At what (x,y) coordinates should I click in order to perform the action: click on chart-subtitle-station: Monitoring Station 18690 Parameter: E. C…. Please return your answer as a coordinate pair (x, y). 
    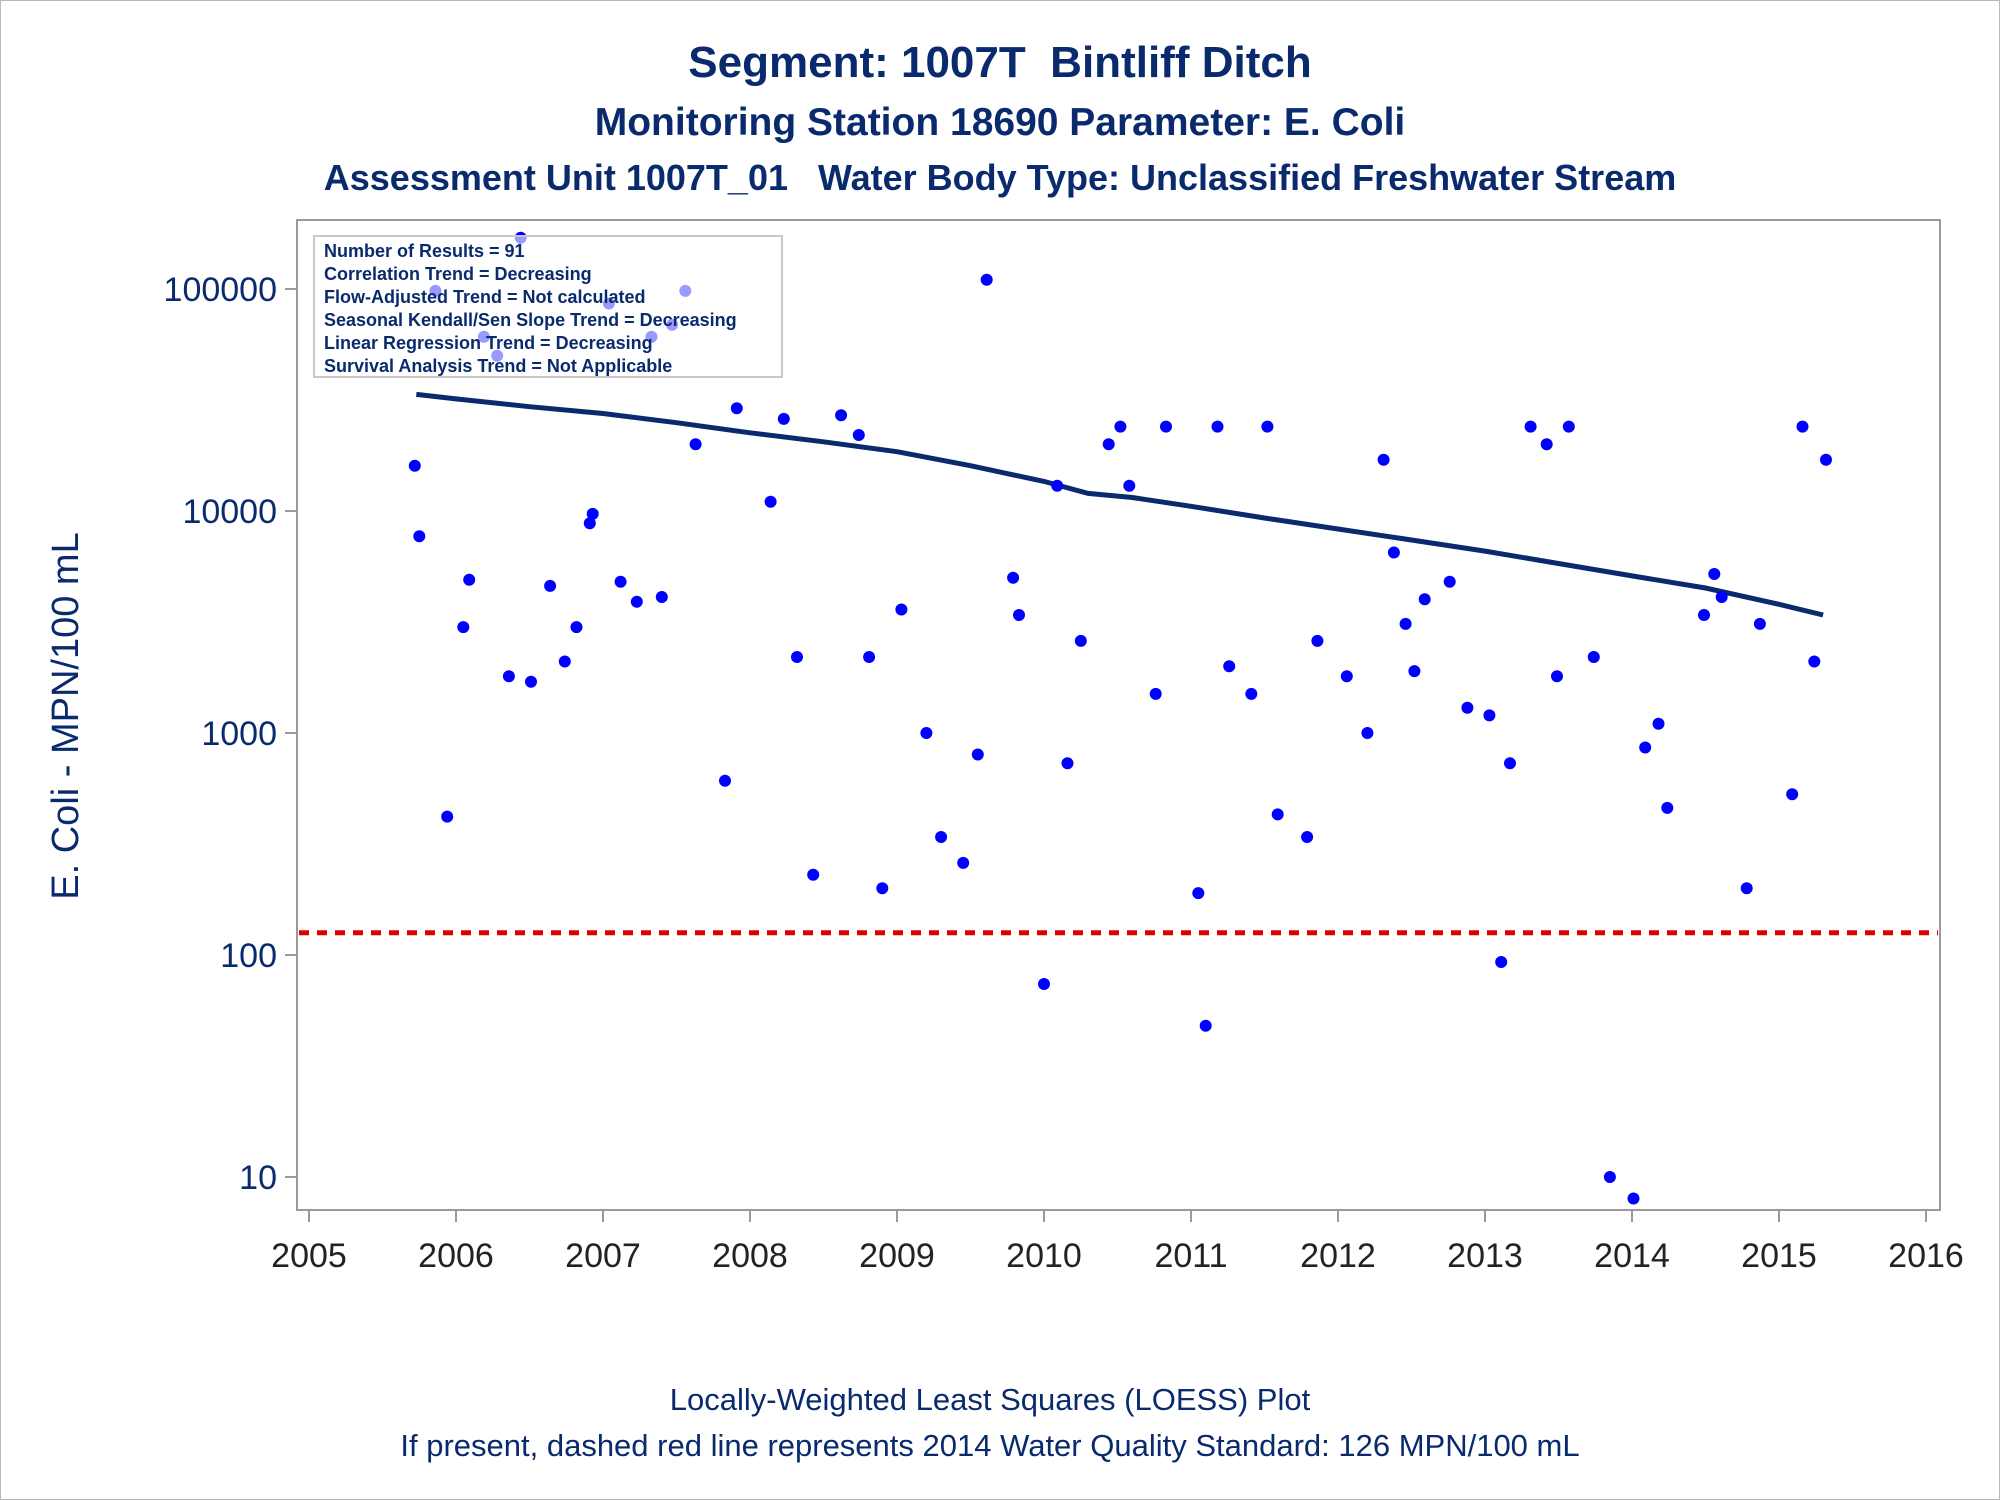
    Looking at the image, I should click on (1000, 122).